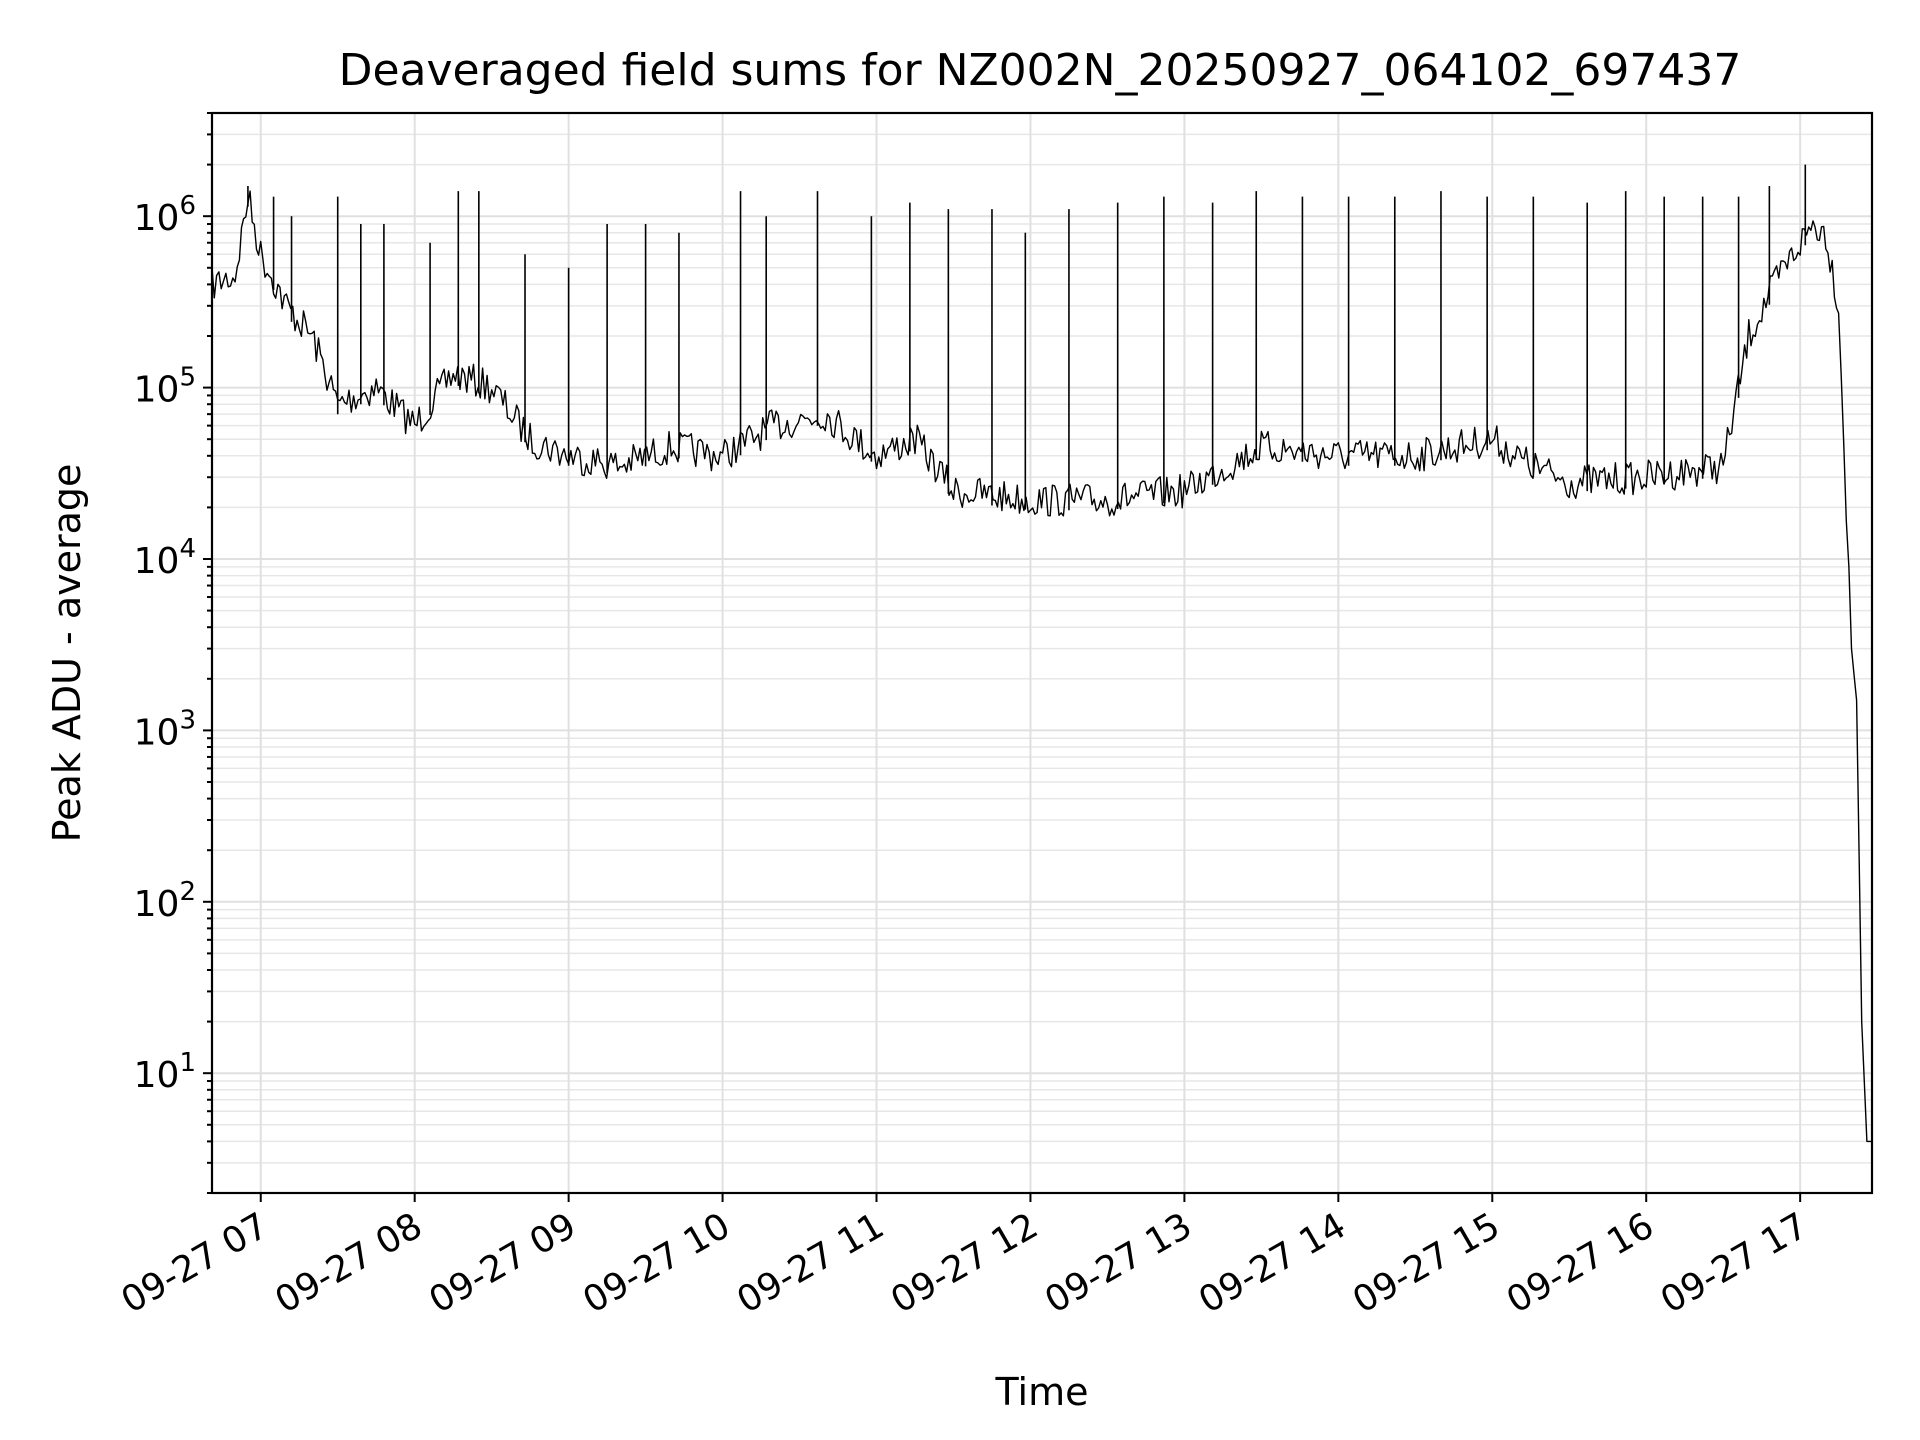  I want to click on y-axis: 10⁶ 10⁵ 10⁴ 10³ 10² 10¹, so click(173, 653).